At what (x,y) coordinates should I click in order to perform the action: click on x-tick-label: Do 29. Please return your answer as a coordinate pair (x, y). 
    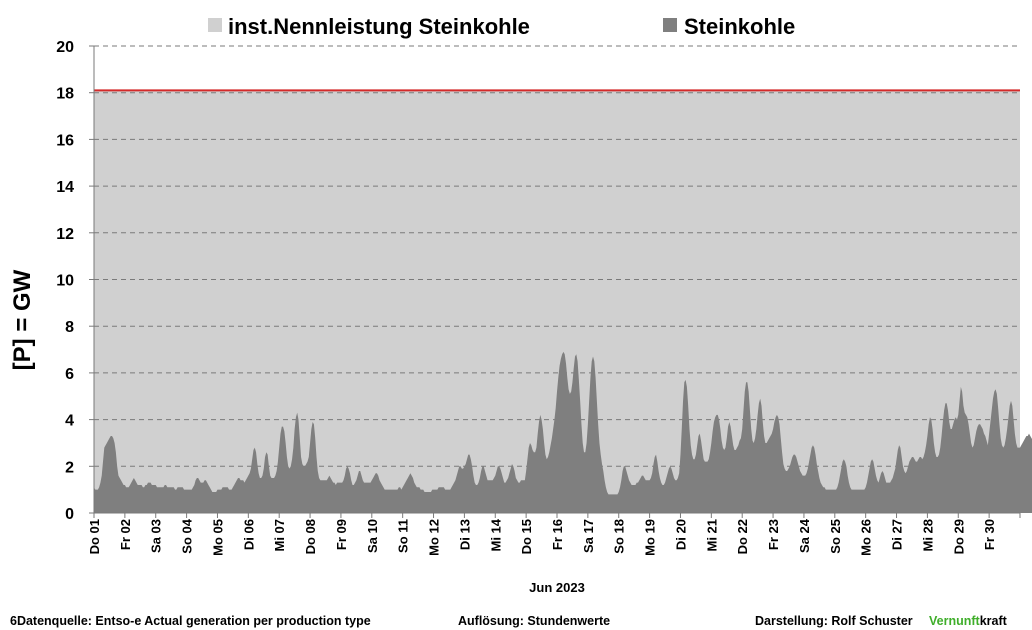
    Looking at the image, I should click on (958, 536).